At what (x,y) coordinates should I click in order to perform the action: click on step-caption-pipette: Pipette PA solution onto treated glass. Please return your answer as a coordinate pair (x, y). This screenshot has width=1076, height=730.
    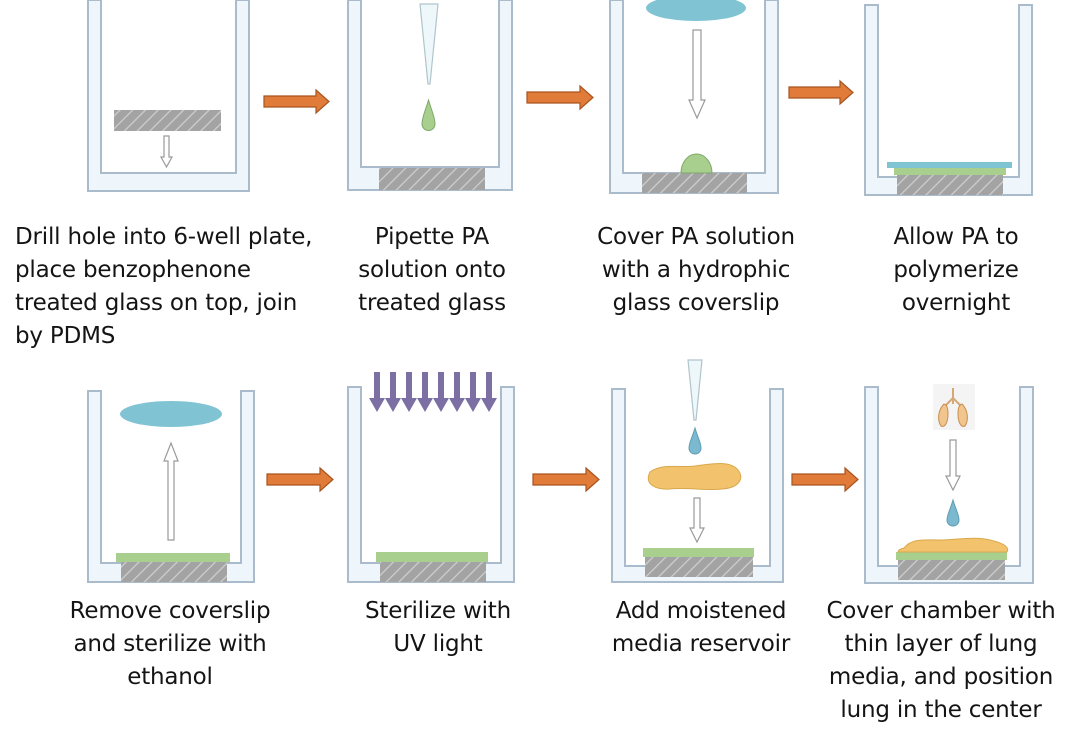
    Looking at the image, I should click on (432, 270).